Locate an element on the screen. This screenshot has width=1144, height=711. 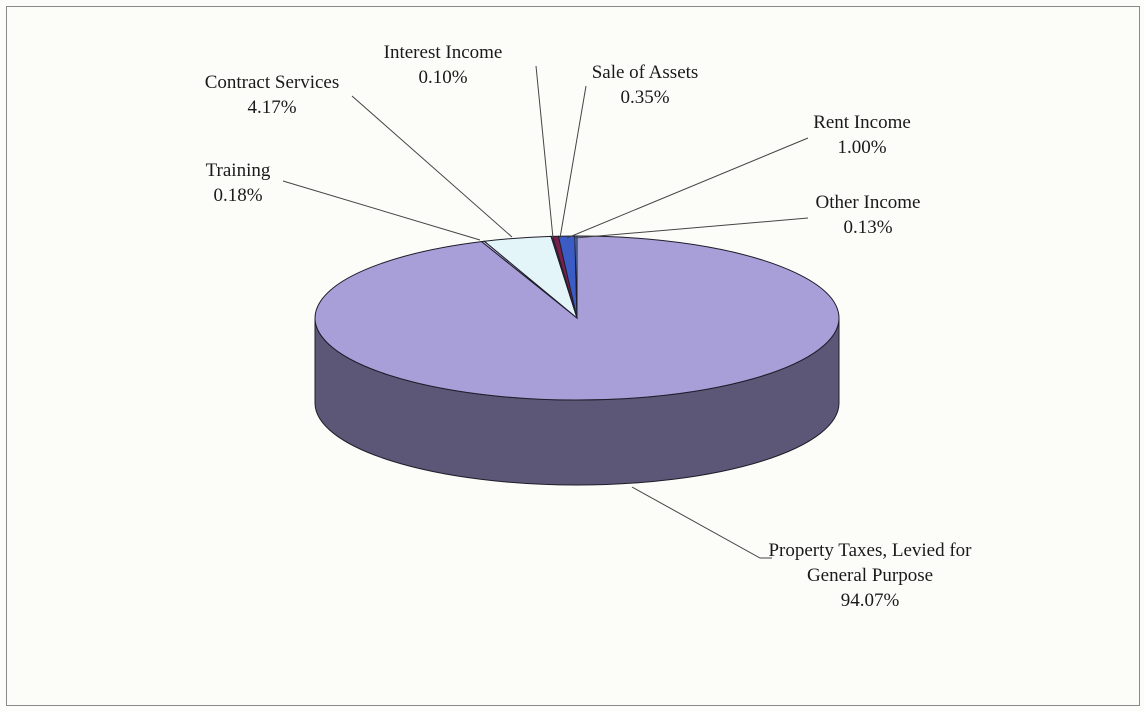
slice-name: Rent Income is located at coordinates (862, 122).